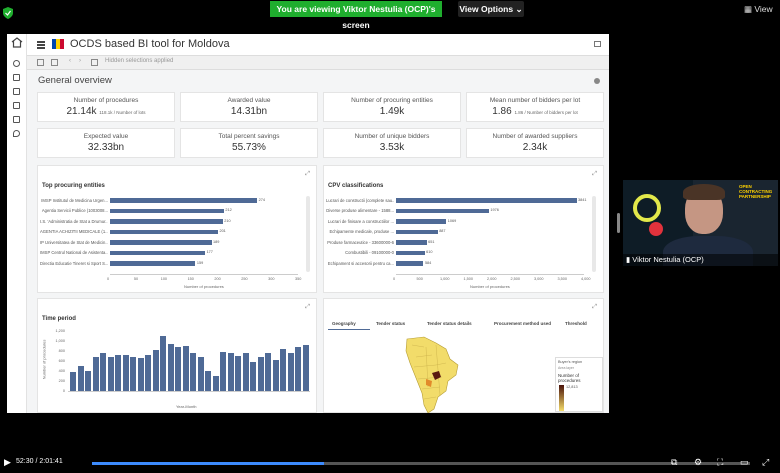 The height and width of the screenshot is (473, 780). Describe the element at coordinates (16, 77) in the screenshot. I see `table-icon` at that location.